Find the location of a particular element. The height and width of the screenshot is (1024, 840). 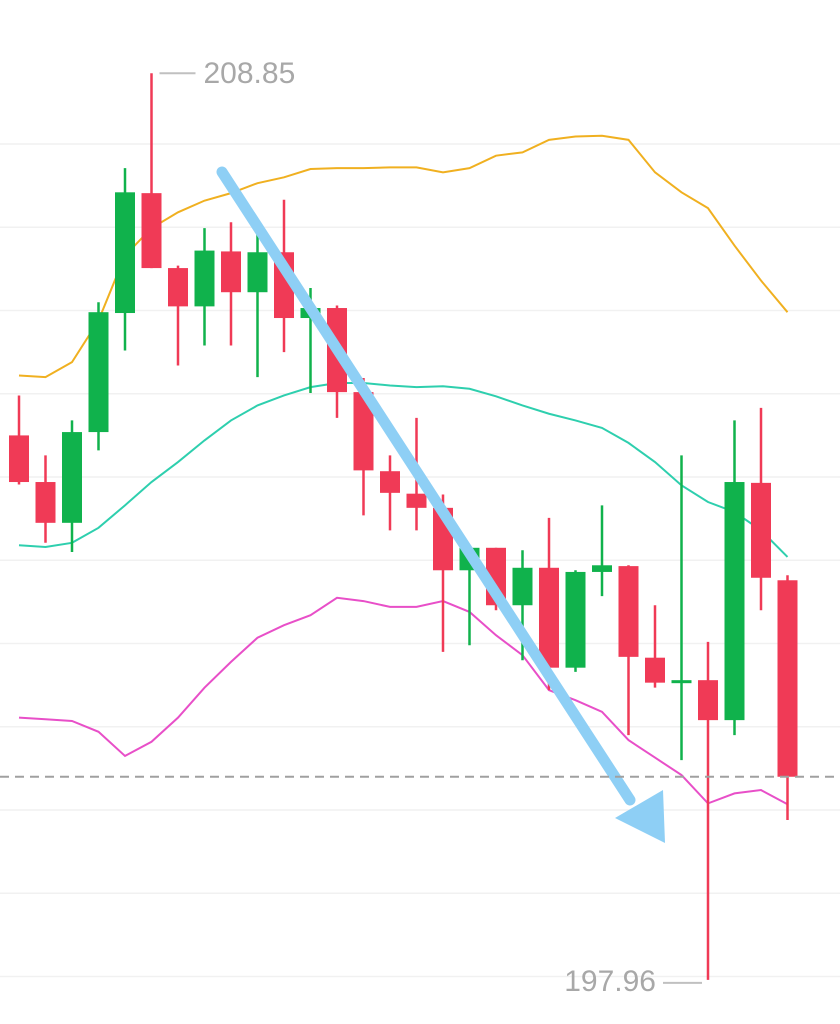

arrow-head is located at coordinates (640, 816).